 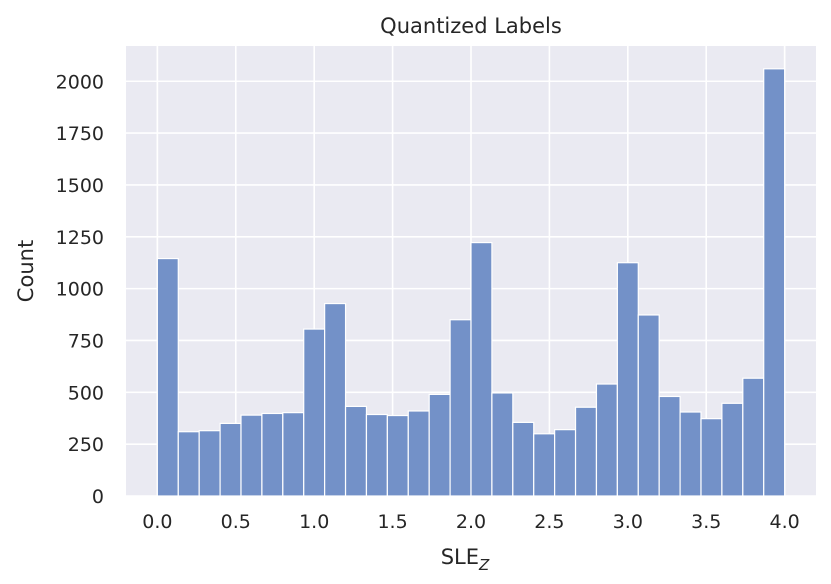 I want to click on x-axis-label: SLEZ, so click(x=465, y=559).